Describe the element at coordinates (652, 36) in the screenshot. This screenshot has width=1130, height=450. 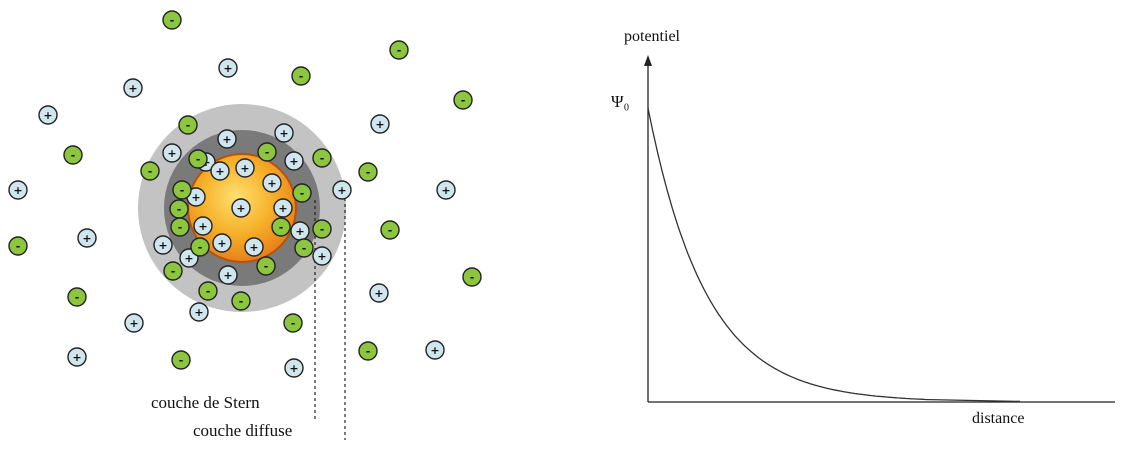
I see `y-axis-label: potentiel` at that location.